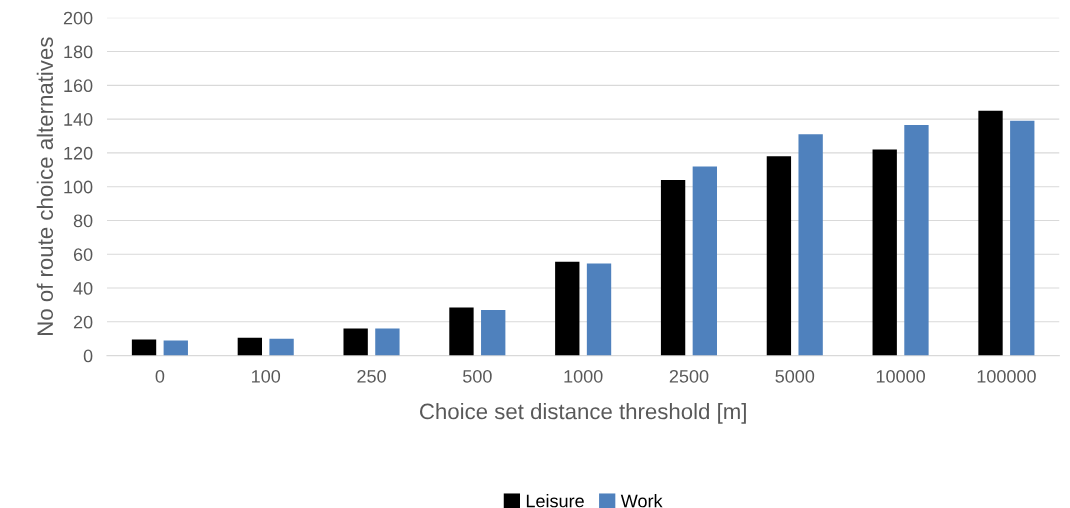 This screenshot has width=1070, height=508. What do you see at coordinates (45, 186) in the screenshot?
I see `y-axis-title: No of route choice alternatives` at bounding box center [45, 186].